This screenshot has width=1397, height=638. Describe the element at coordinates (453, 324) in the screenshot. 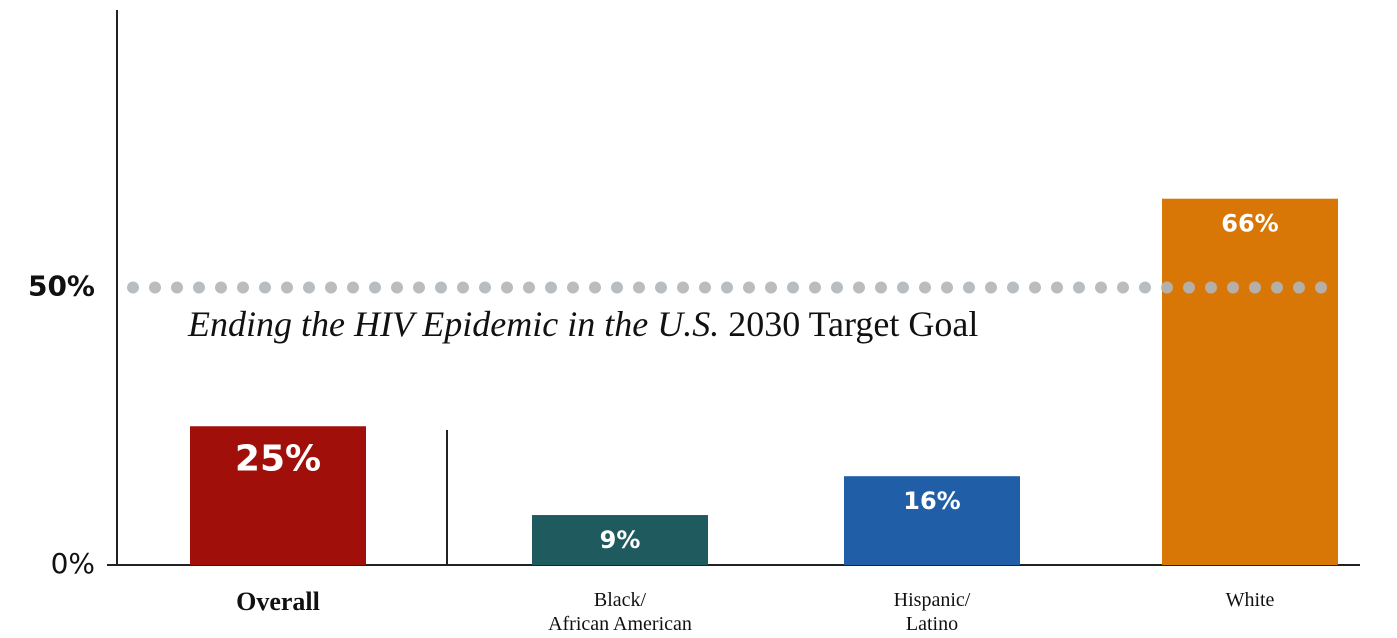

I see `annotation-italic: Ending the HIV Epidemic in the U.S.` at that location.